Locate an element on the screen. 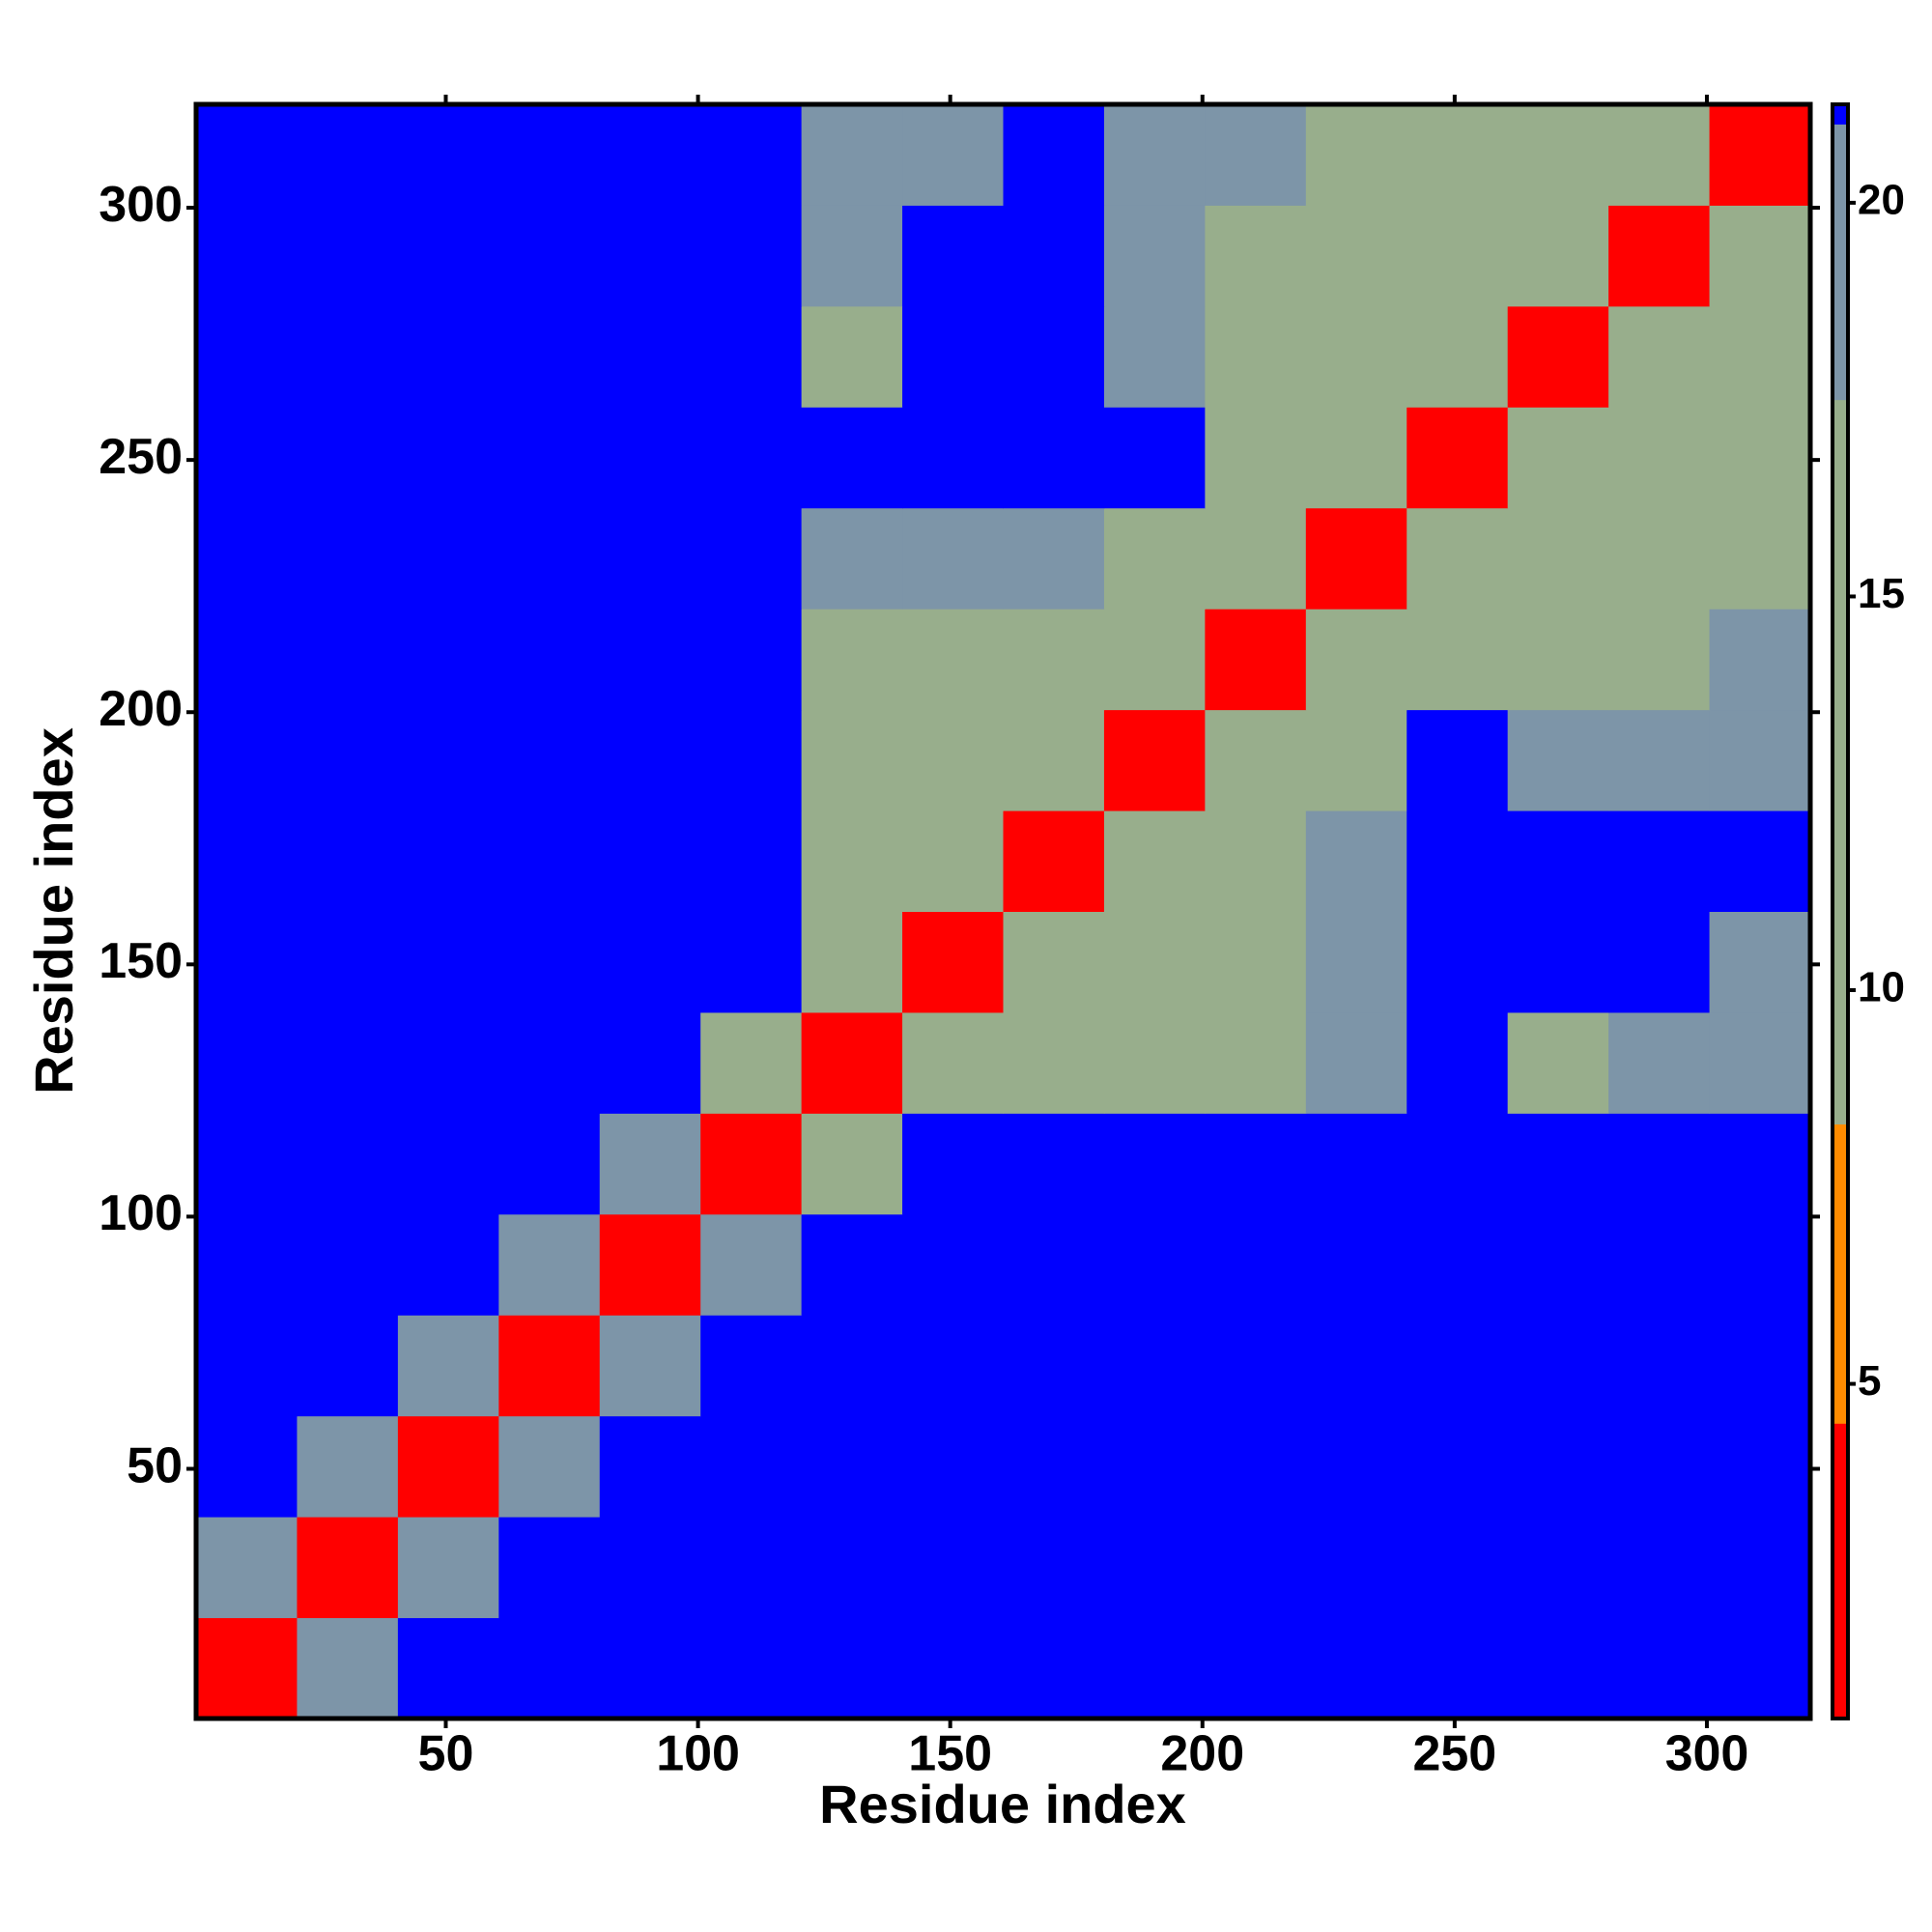  x-tick-label: 250 is located at coordinates (1454, 1754).